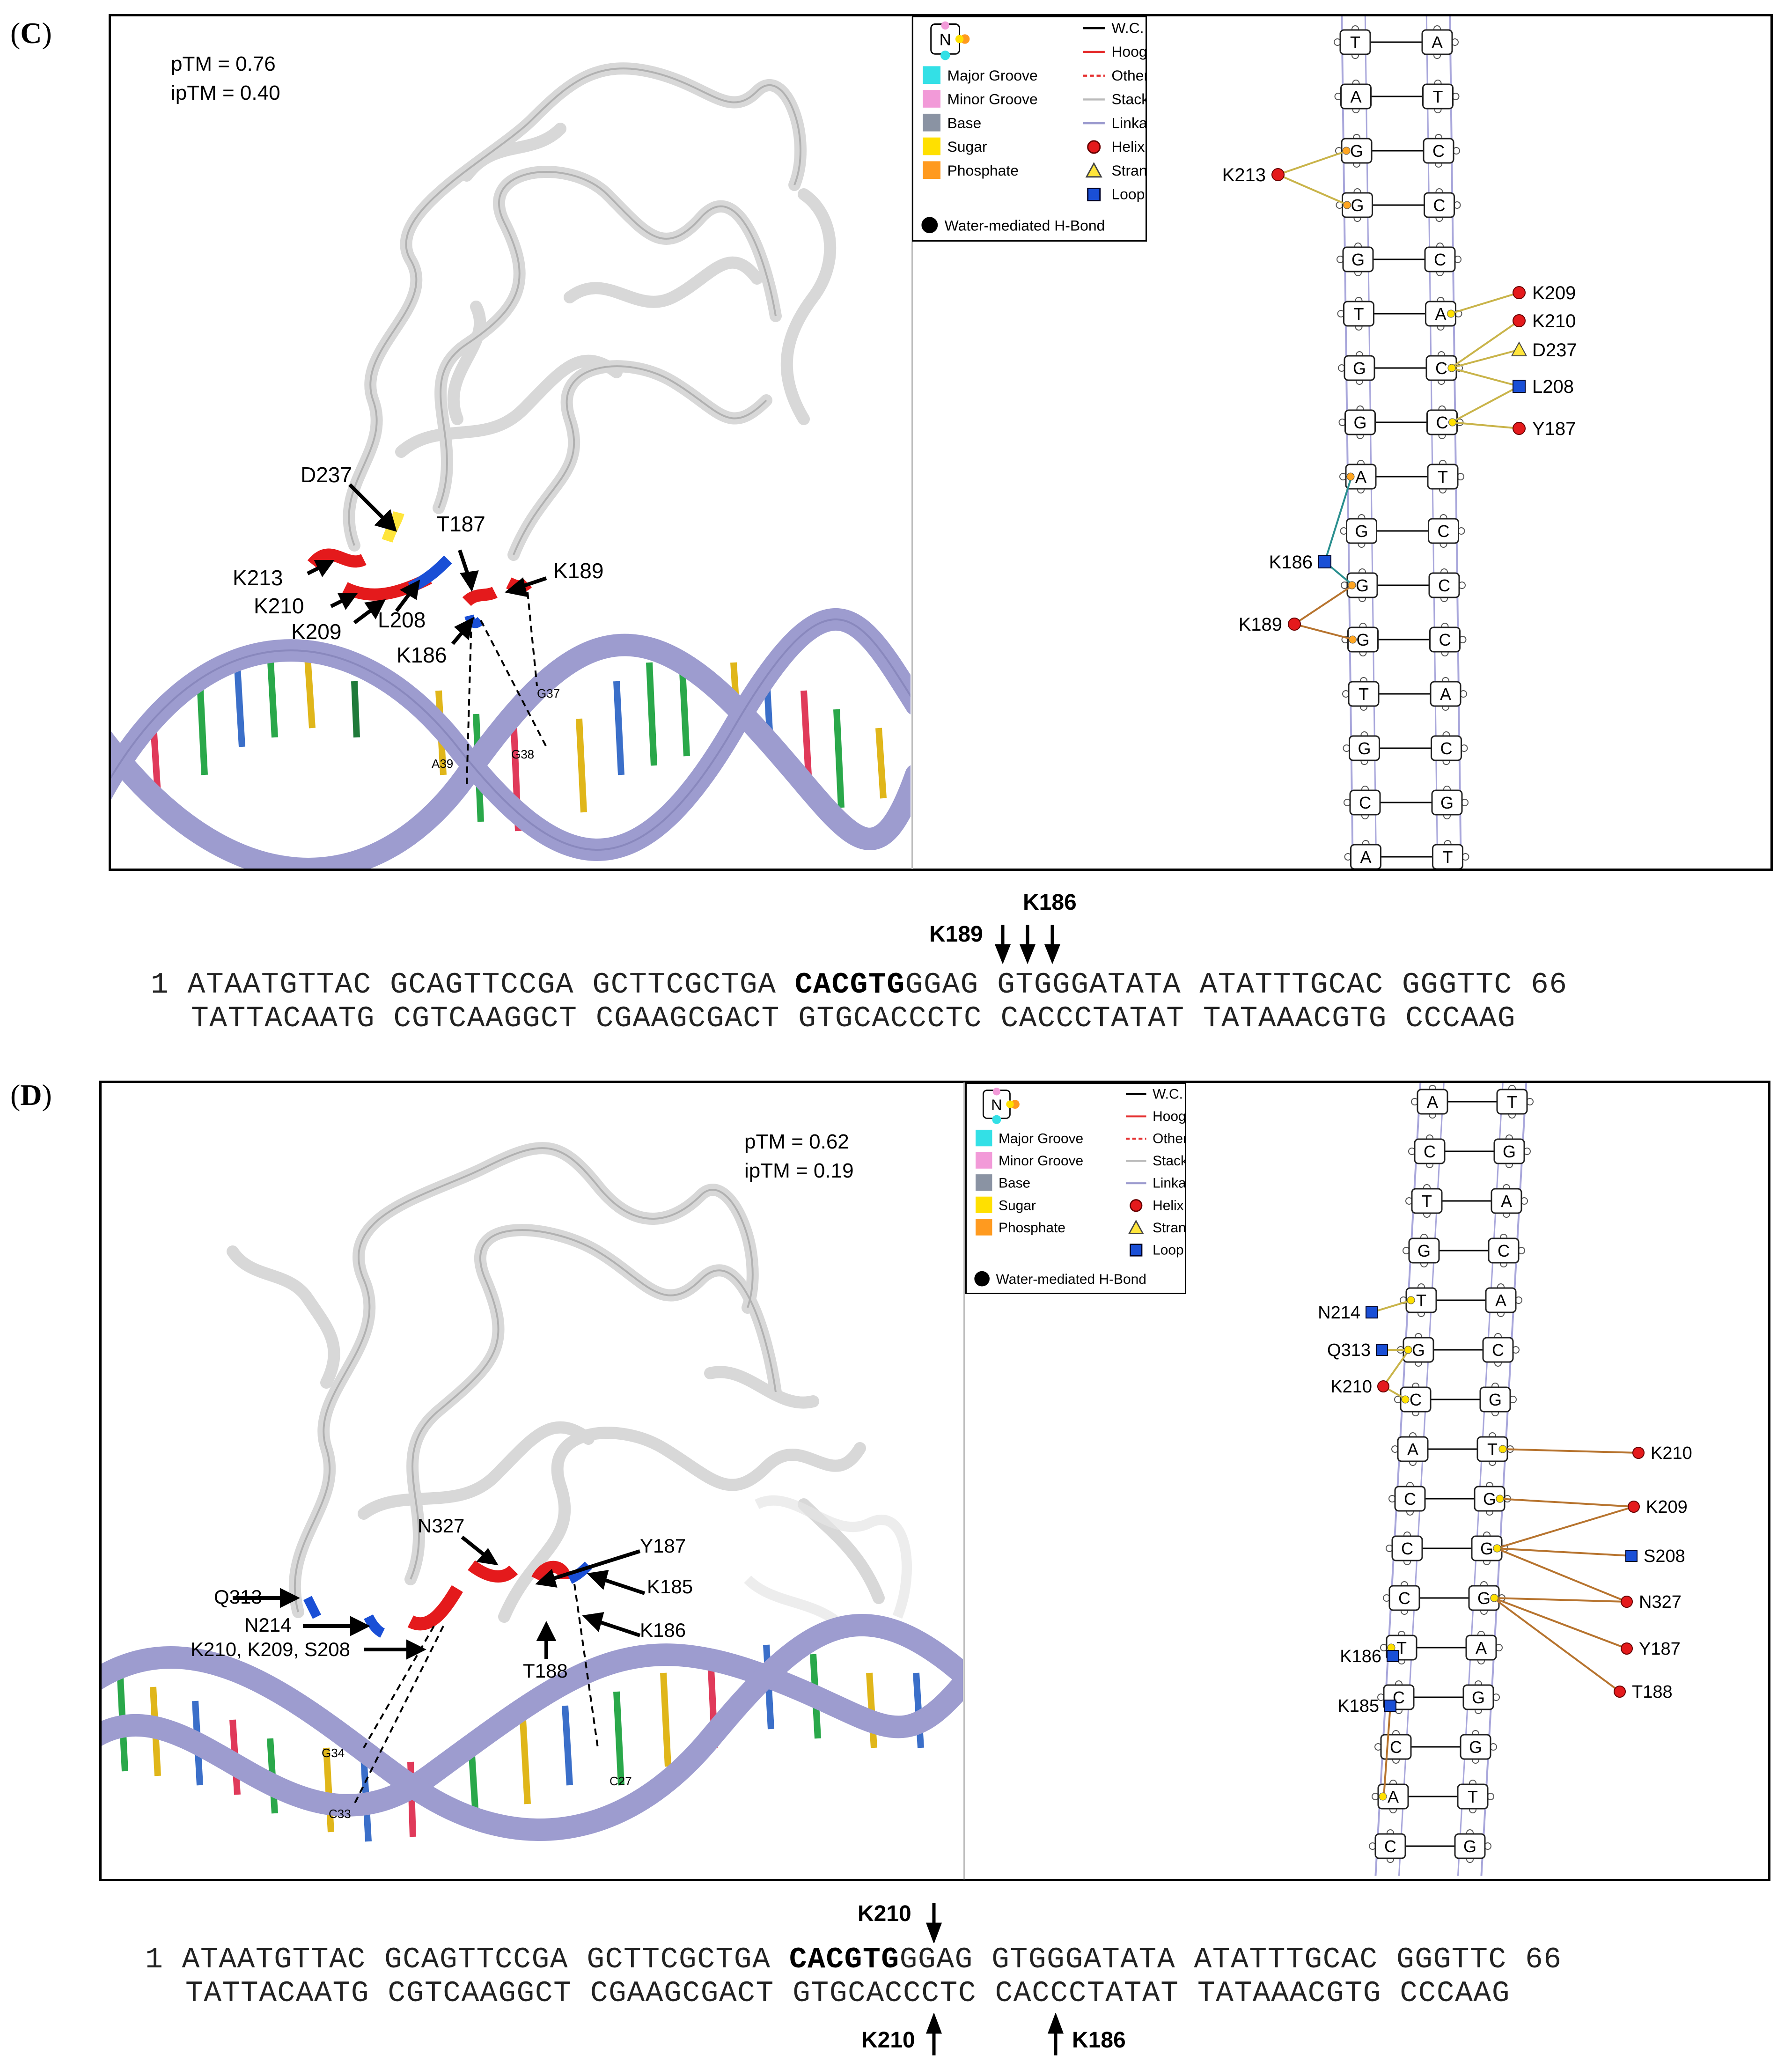  Describe the element at coordinates (258, 578) in the screenshot. I see `label-k213: K213` at that location.